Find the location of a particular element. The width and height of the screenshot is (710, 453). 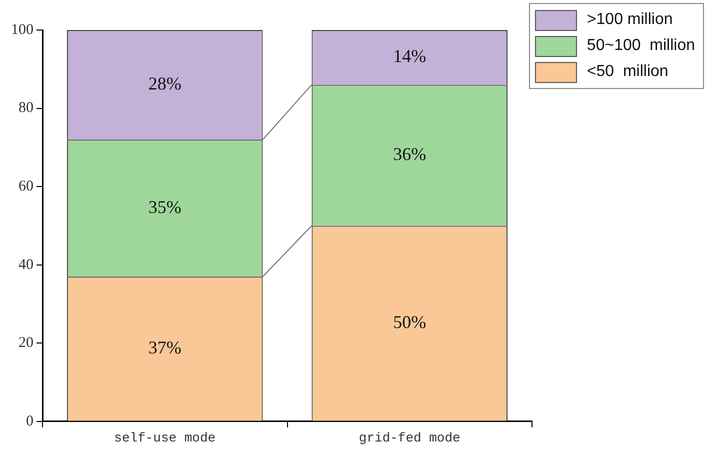

y-tick-label: 100 is located at coordinates (22, 30).